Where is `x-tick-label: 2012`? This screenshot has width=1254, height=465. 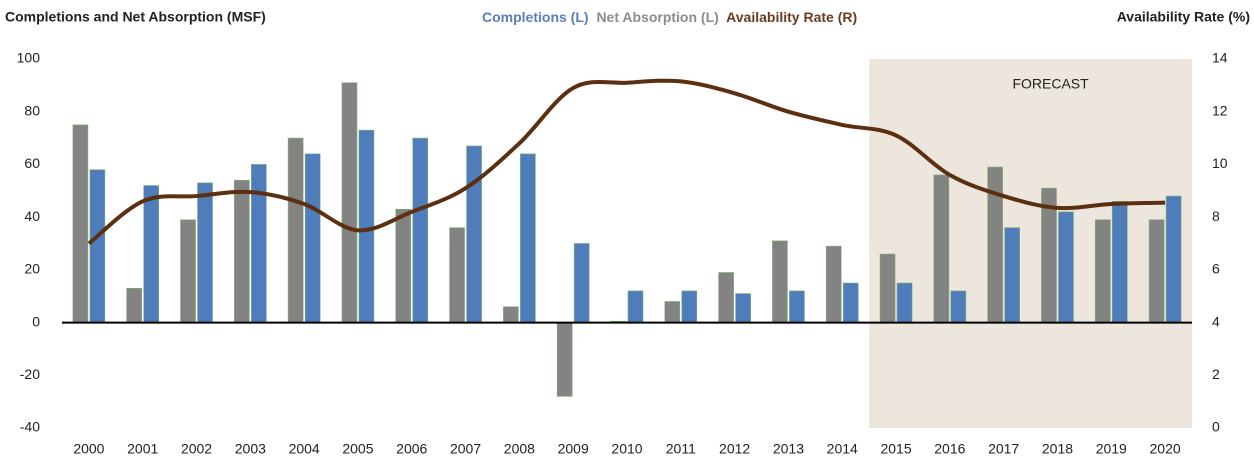
x-tick-label: 2012 is located at coordinates (734, 449).